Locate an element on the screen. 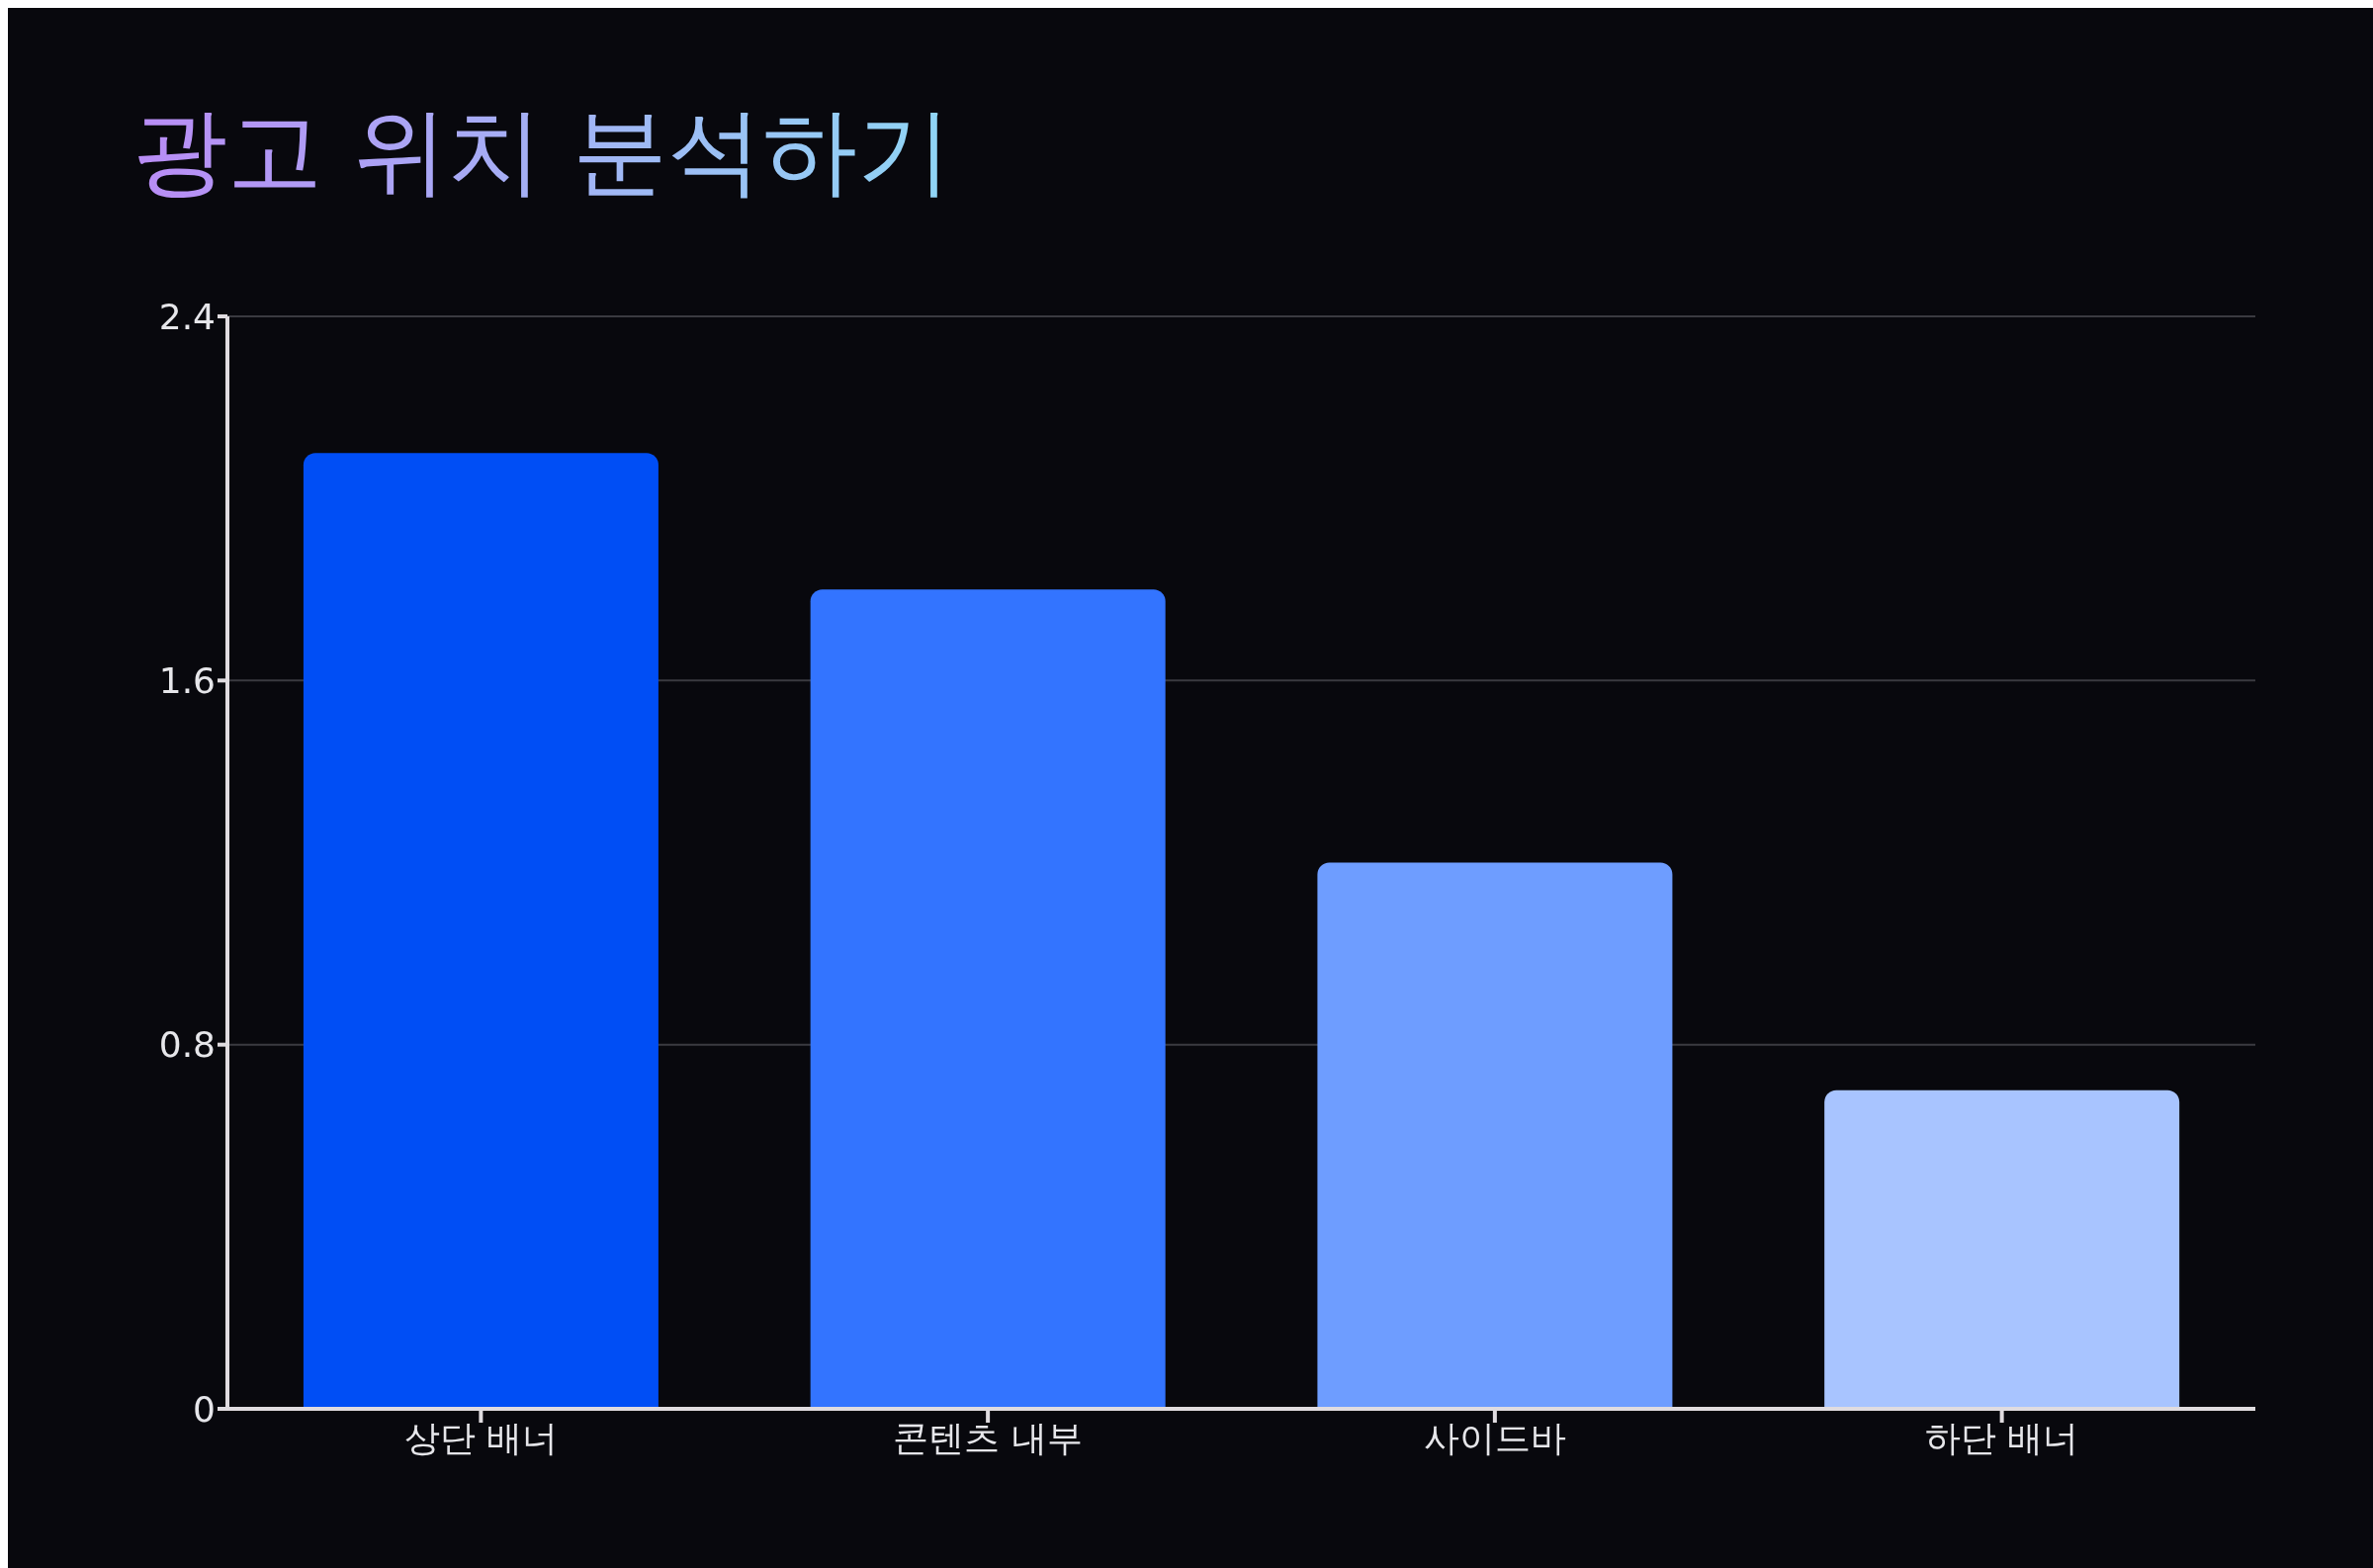  x-tick-label: 하단 배너 is located at coordinates (2001, 1438).